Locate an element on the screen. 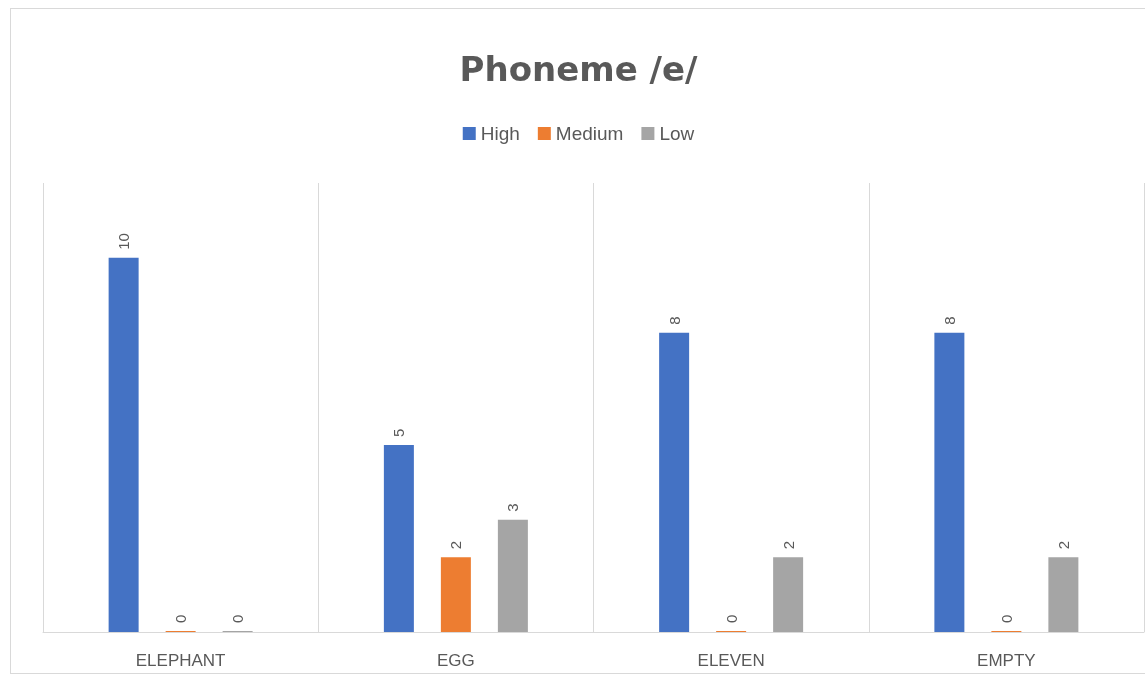 This screenshot has width=1145, height=679. legend-label: Low is located at coordinates (677, 133).